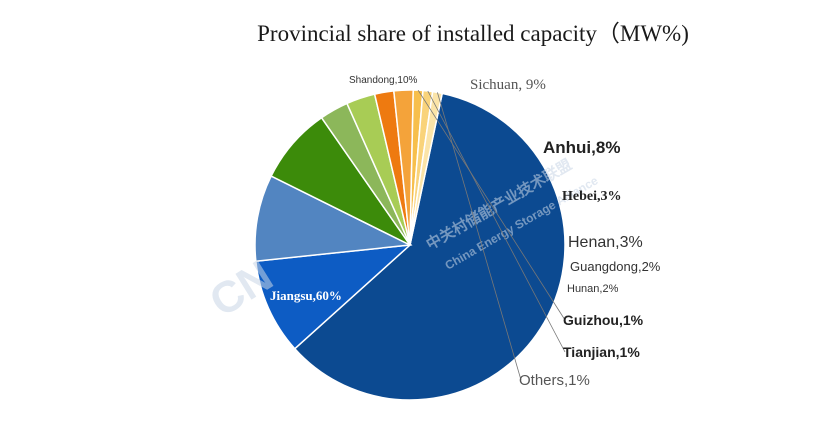 The height and width of the screenshot is (445, 830). Describe the element at coordinates (593, 289) in the screenshot. I see `slice-label: Hunan,2%` at that location.